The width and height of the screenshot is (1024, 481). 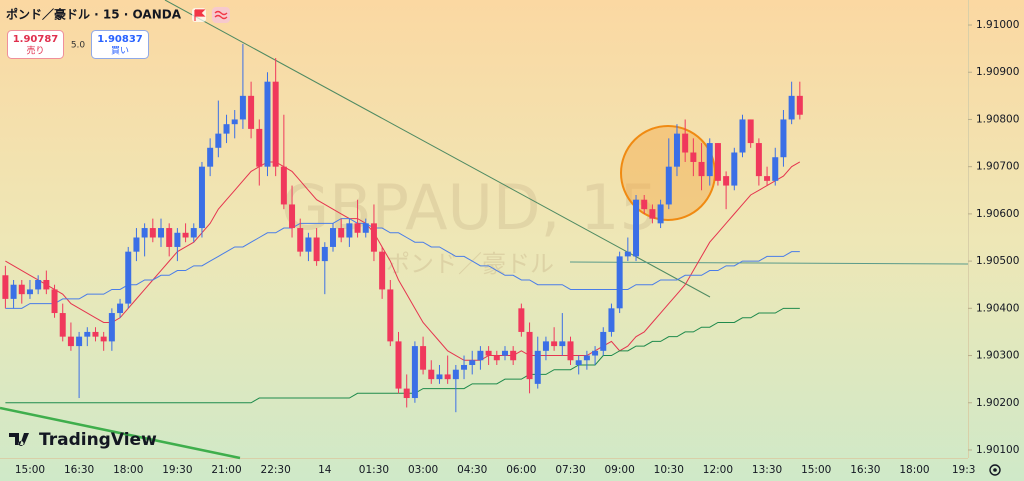 I want to click on sell-label: 売り, so click(x=35, y=51).